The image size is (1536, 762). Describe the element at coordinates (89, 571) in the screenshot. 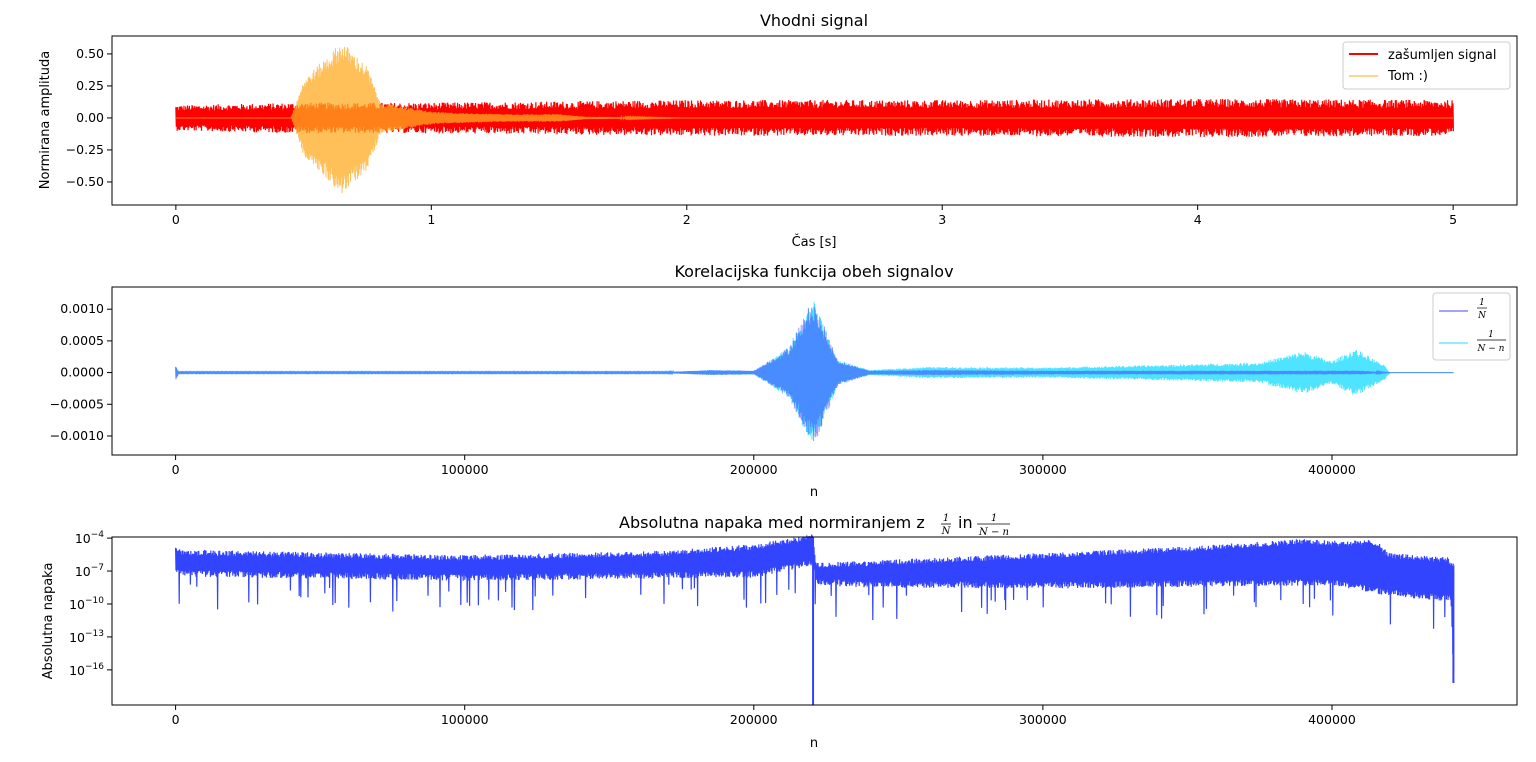

I see `y-tick-label: 10⁻⁷` at that location.